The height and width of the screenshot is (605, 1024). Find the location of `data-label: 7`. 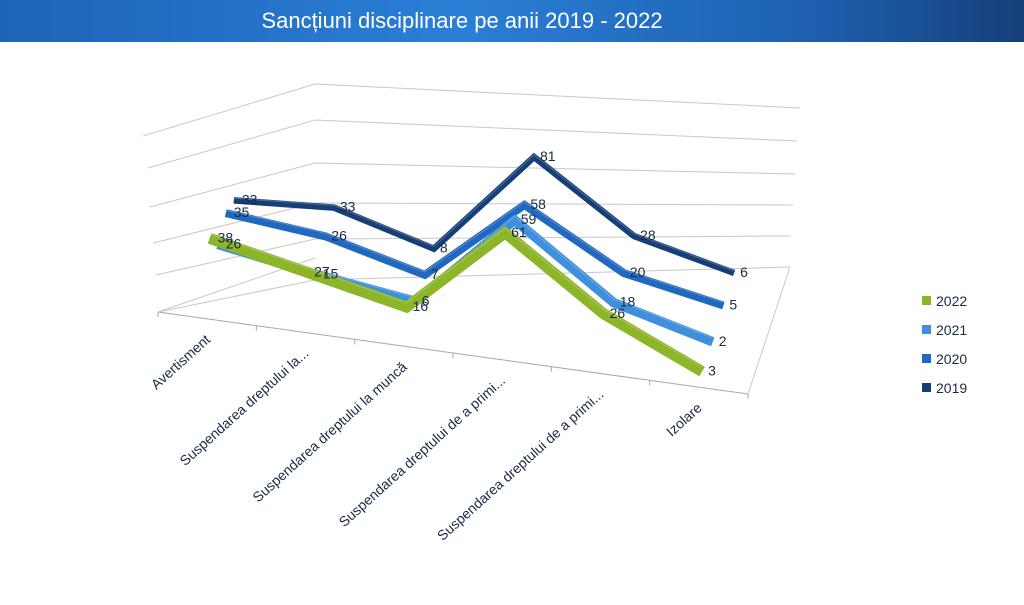

data-label: 7 is located at coordinates (435, 274).